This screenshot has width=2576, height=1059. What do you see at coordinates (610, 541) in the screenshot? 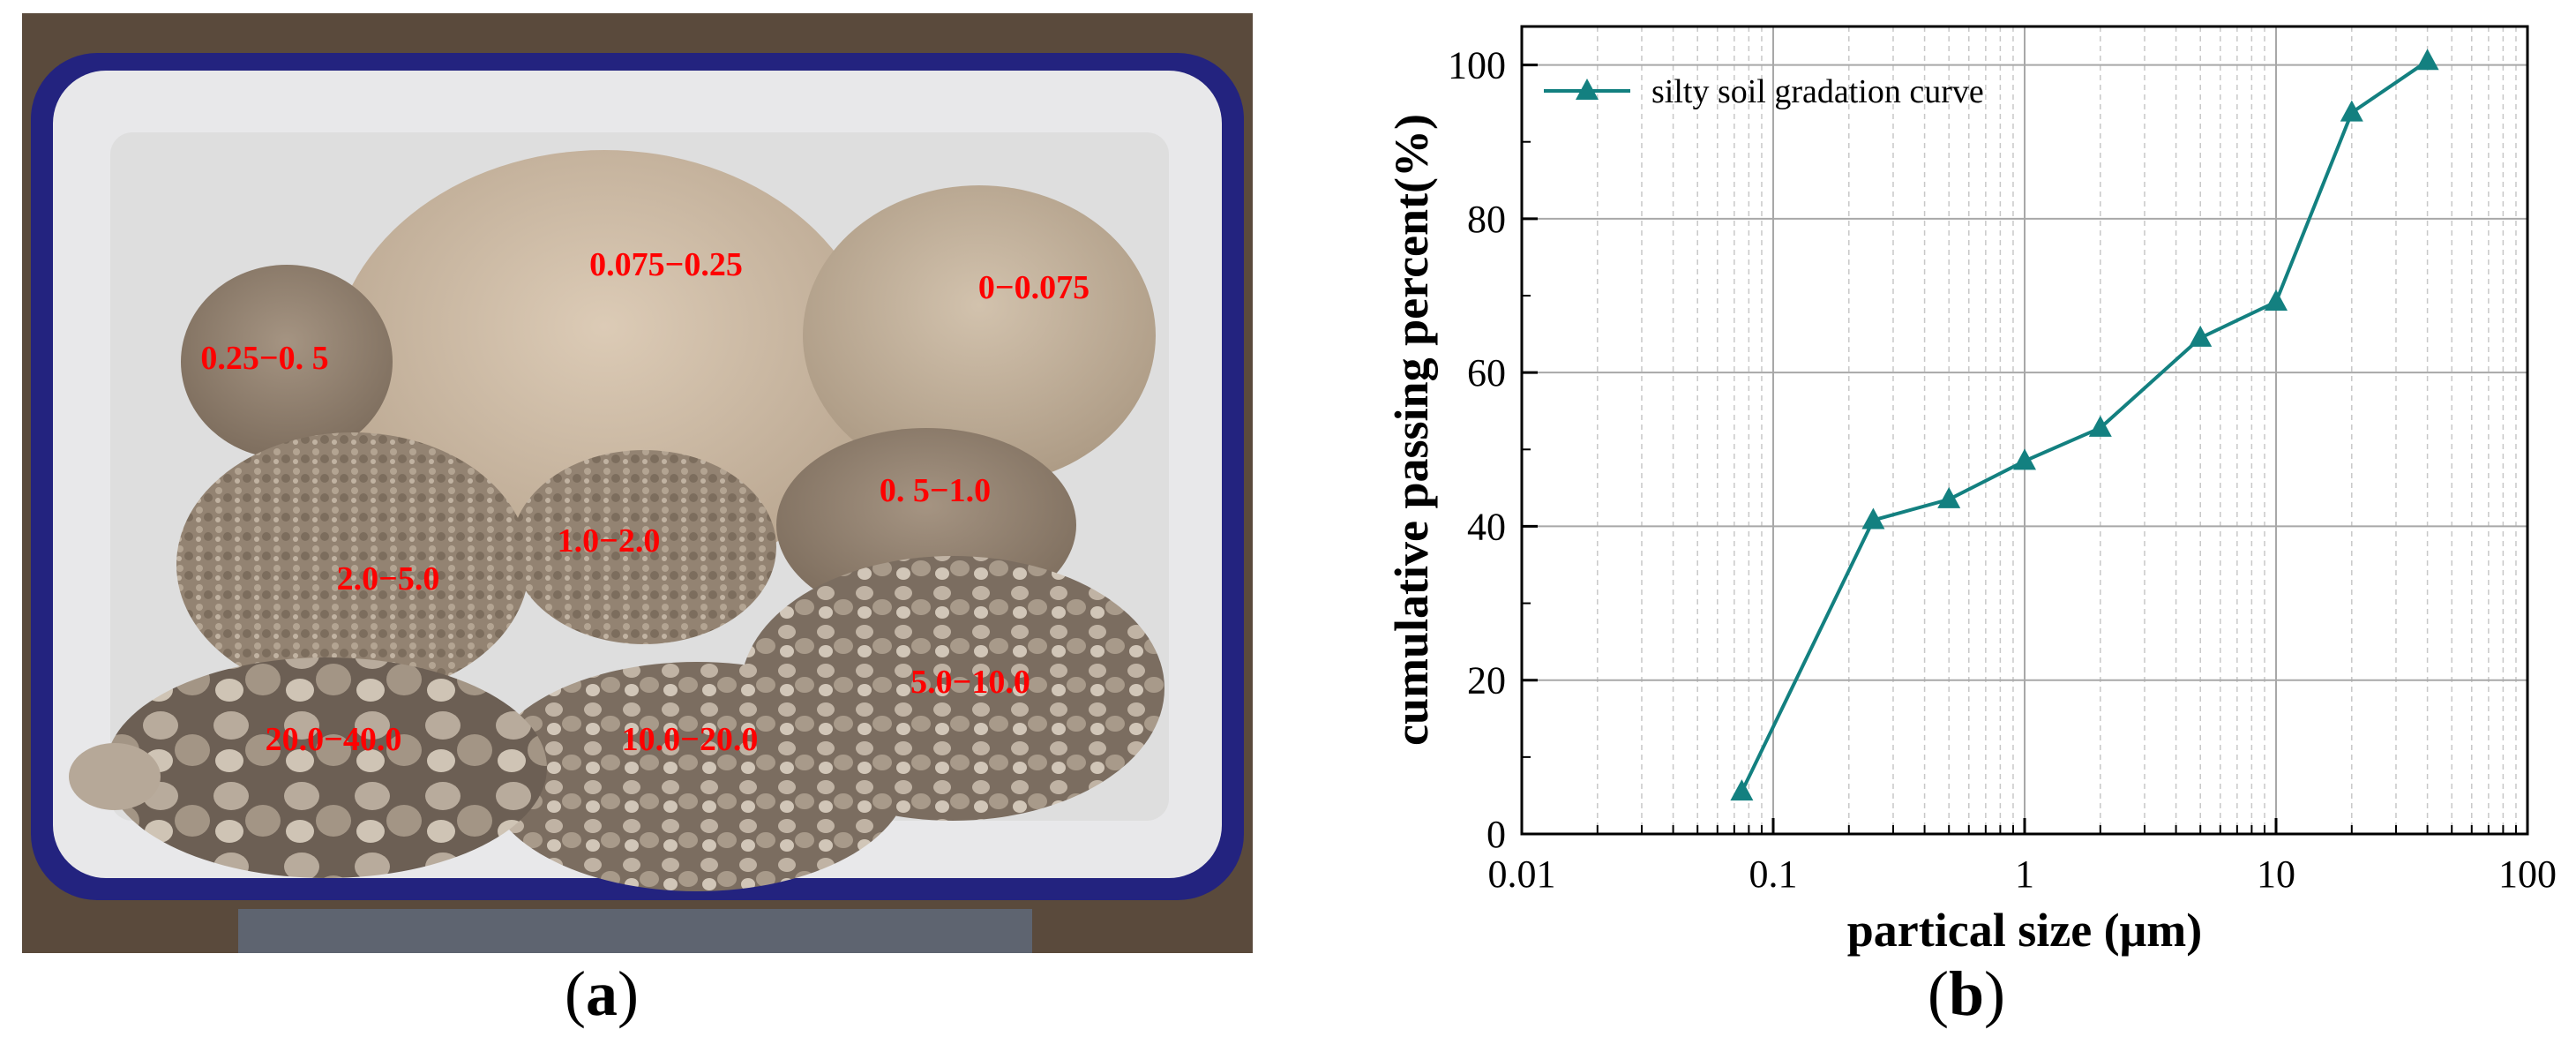
I see `photo-label-4: 1.0−2.0` at bounding box center [610, 541].